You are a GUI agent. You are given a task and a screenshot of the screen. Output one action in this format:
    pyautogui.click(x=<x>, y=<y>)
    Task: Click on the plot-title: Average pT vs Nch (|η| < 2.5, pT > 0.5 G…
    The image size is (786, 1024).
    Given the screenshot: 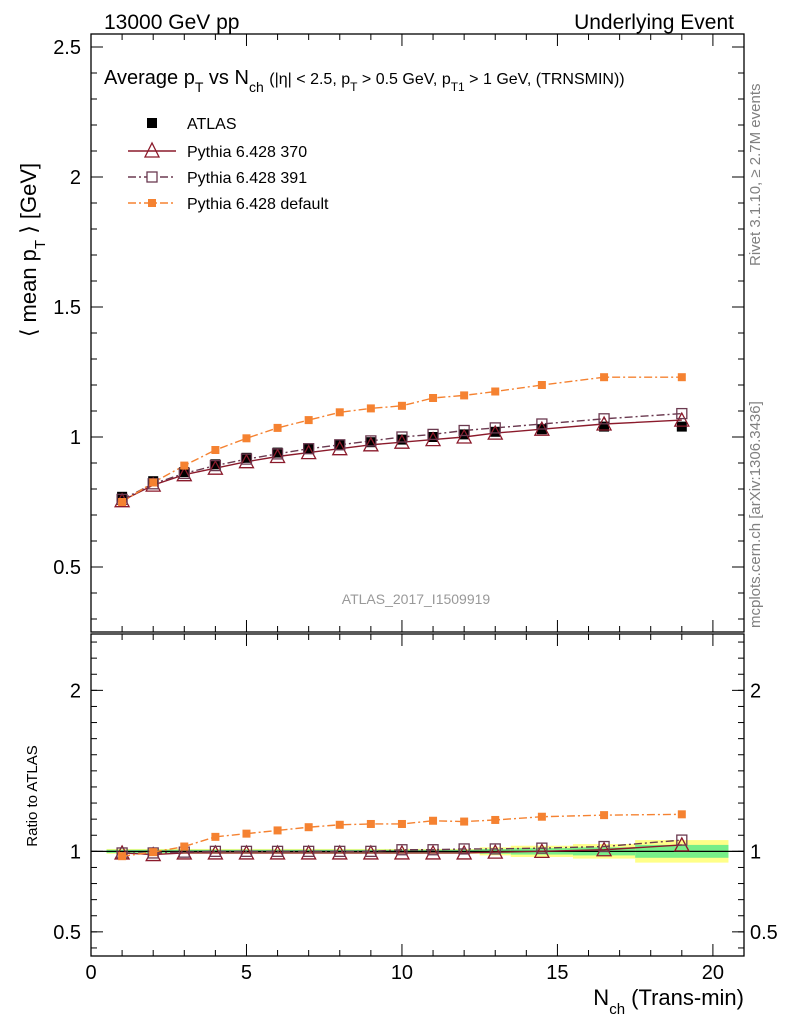 What is the action you would take?
    pyautogui.click(x=364, y=81)
    